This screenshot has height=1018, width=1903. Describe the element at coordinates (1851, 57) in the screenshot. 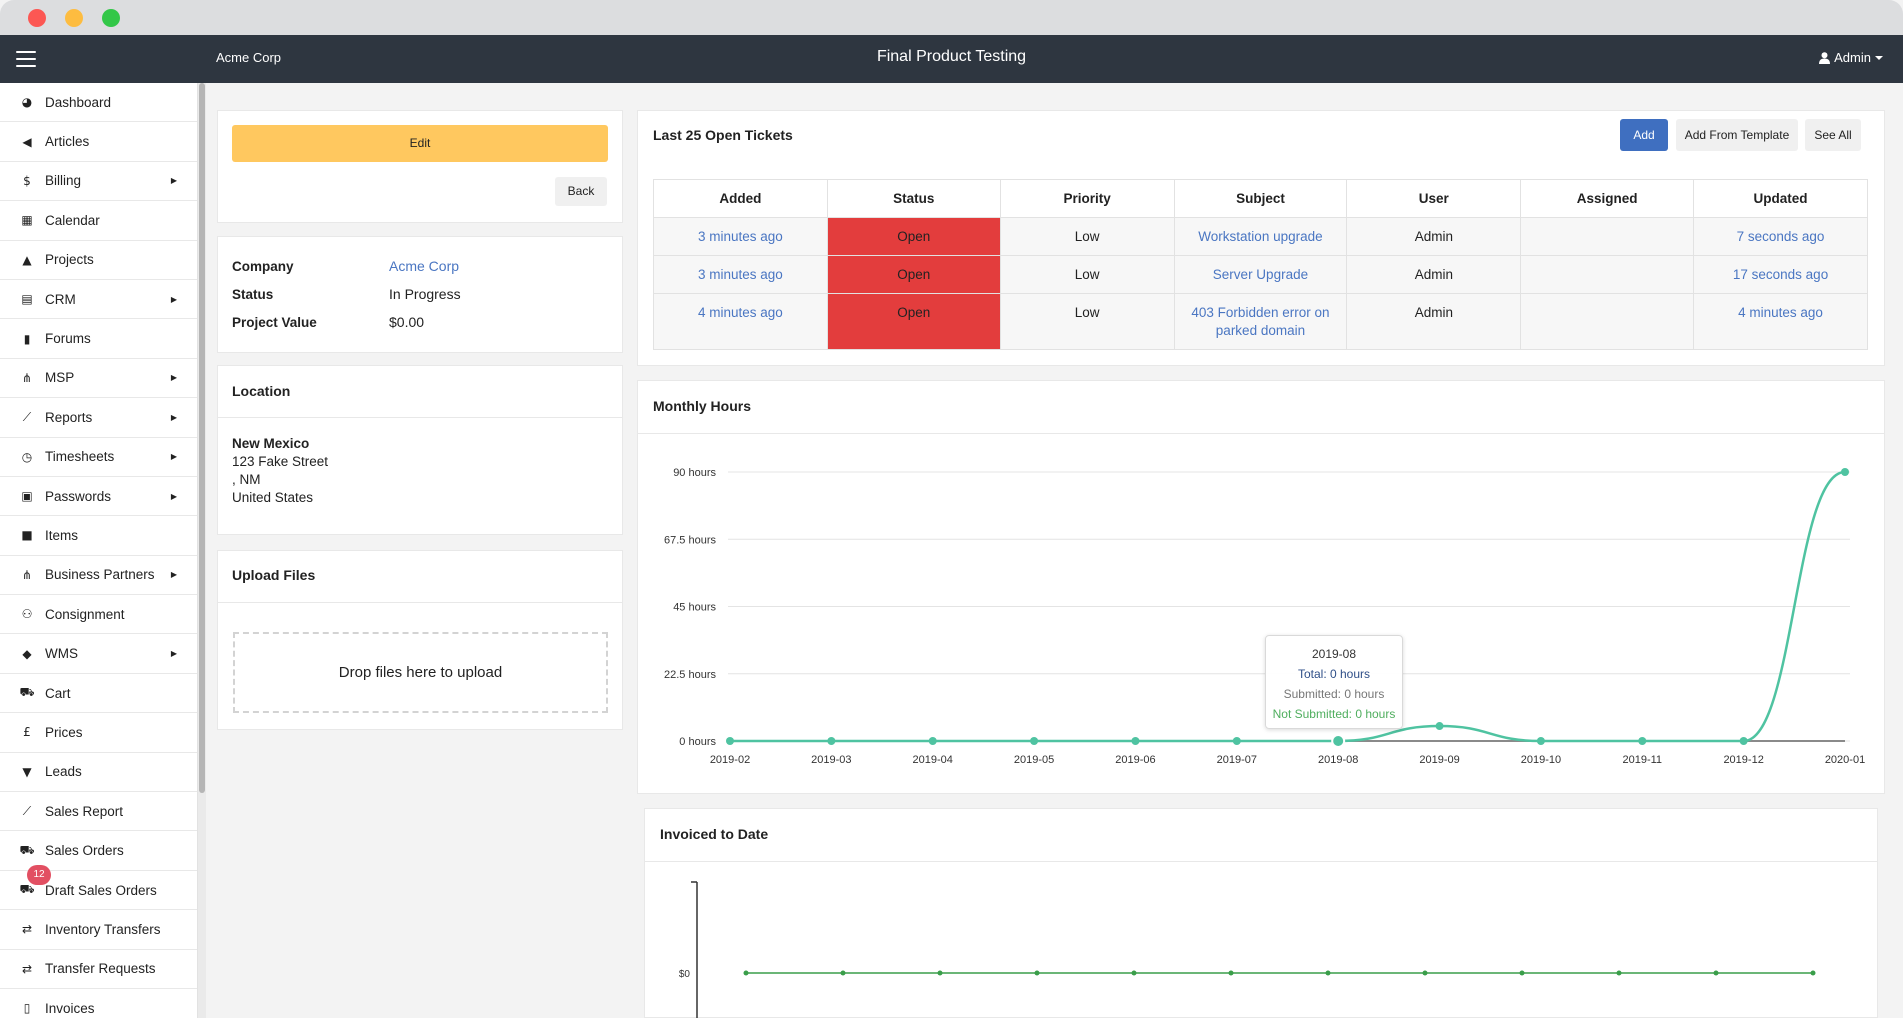

I see `user-menu: Admin` at that location.